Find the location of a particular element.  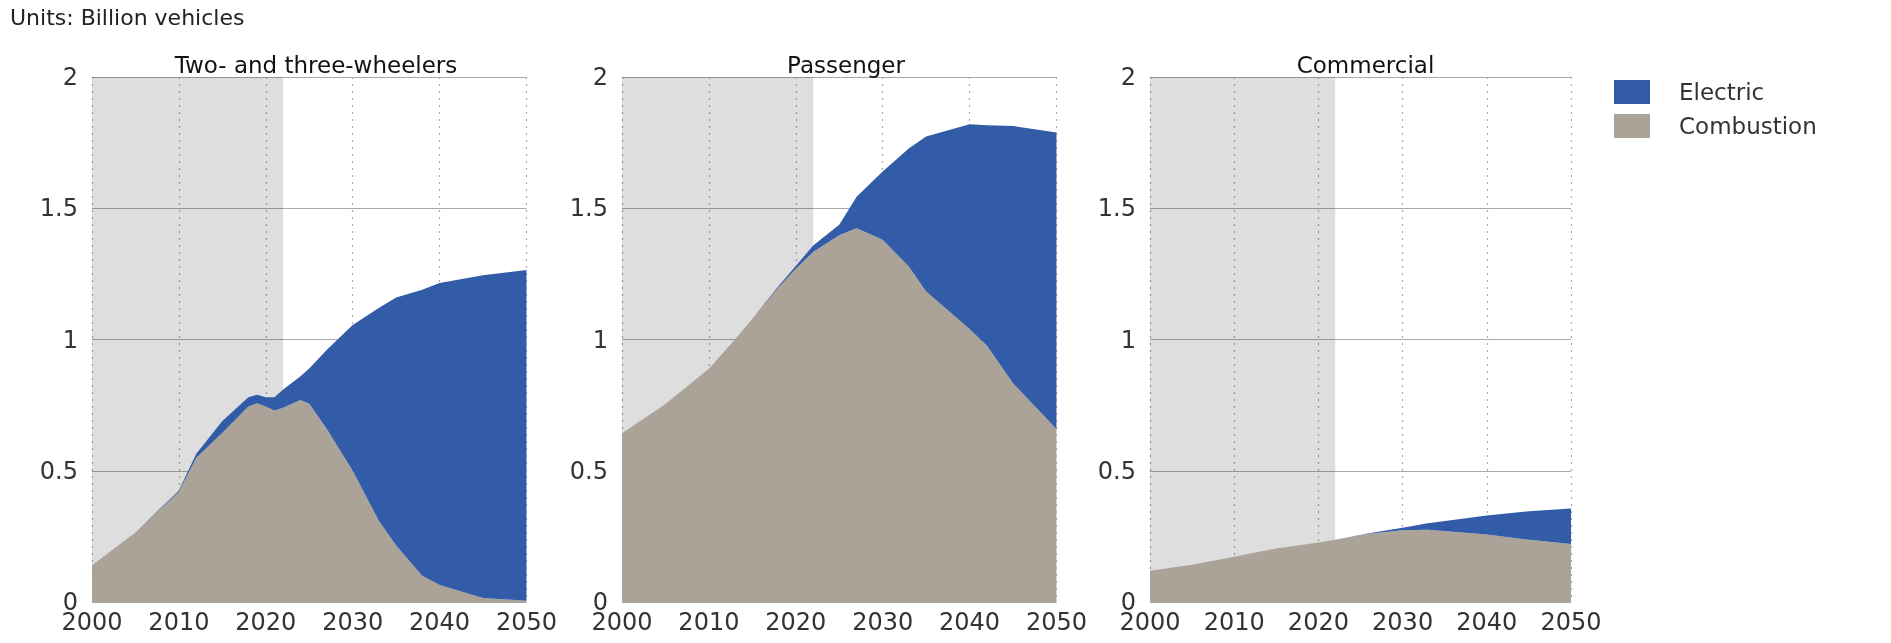

legend-label: Electric is located at coordinates (1722, 92).